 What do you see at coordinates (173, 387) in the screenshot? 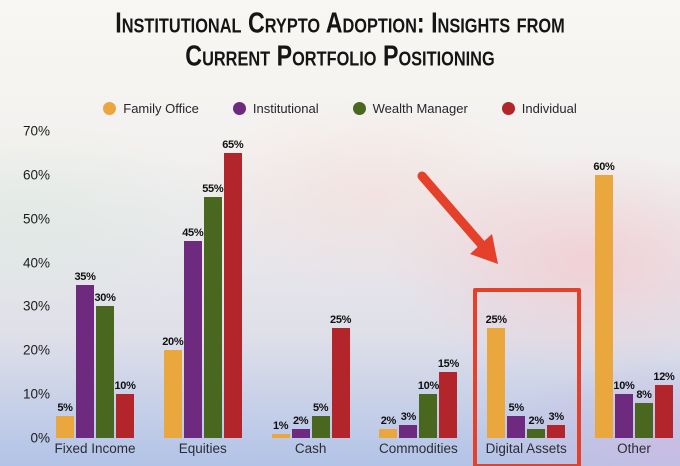
I see `bar-family-office: 20%` at bounding box center [173, 387].